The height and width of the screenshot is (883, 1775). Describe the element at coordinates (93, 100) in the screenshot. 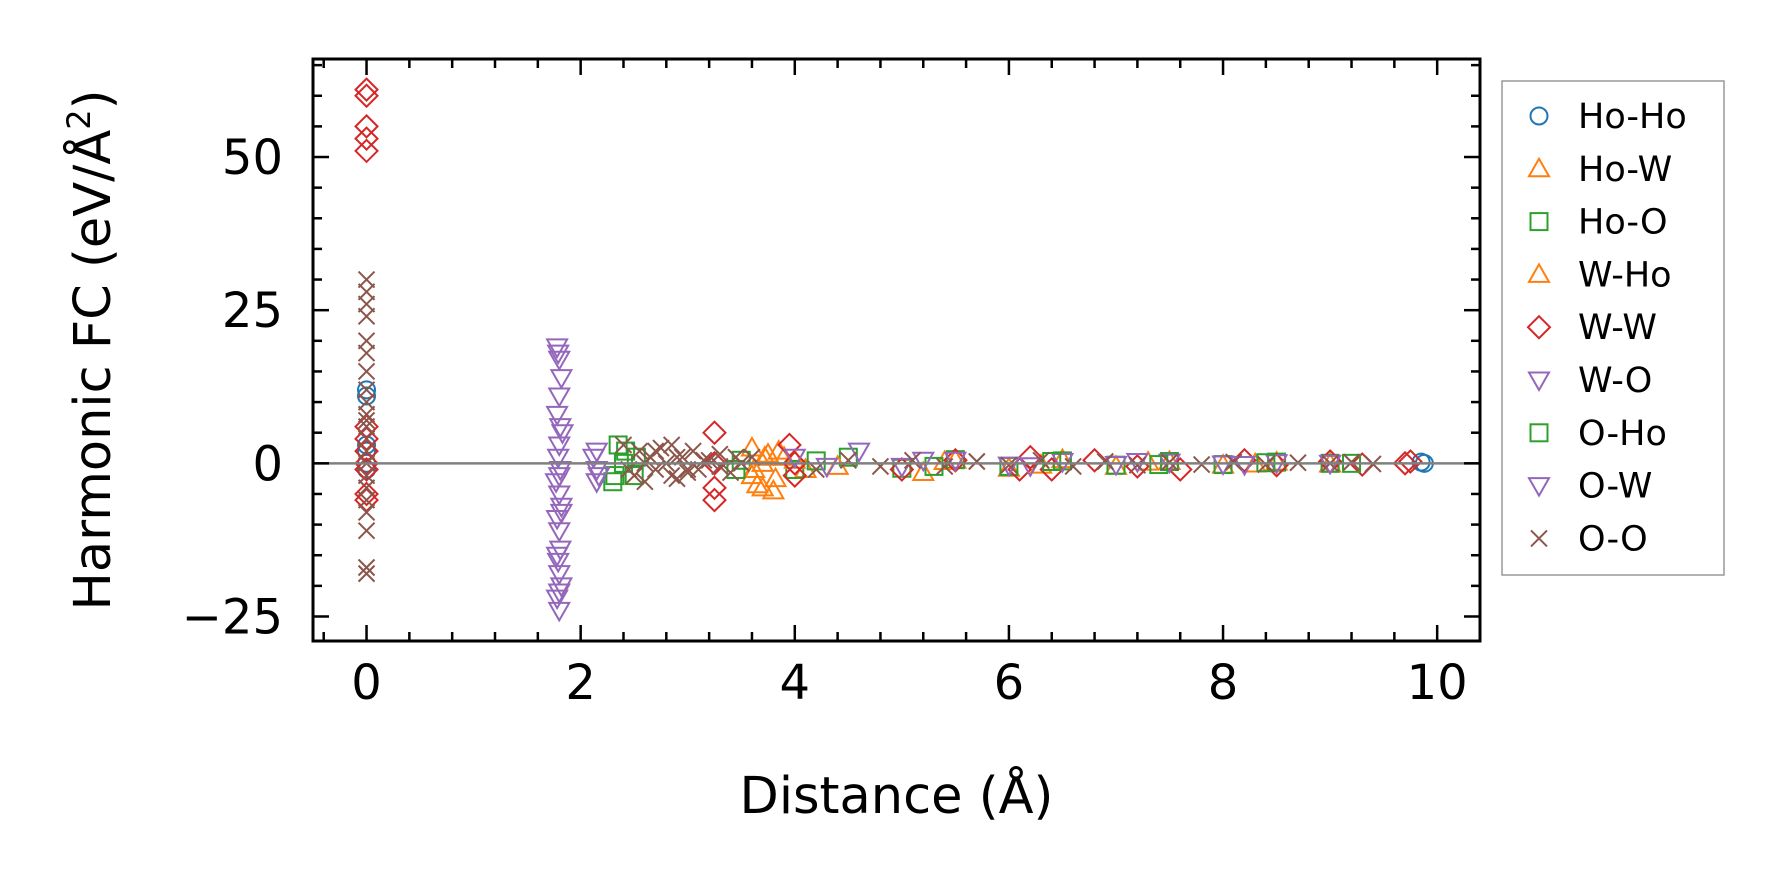

I see `y-axis-label-close: )` at that location.